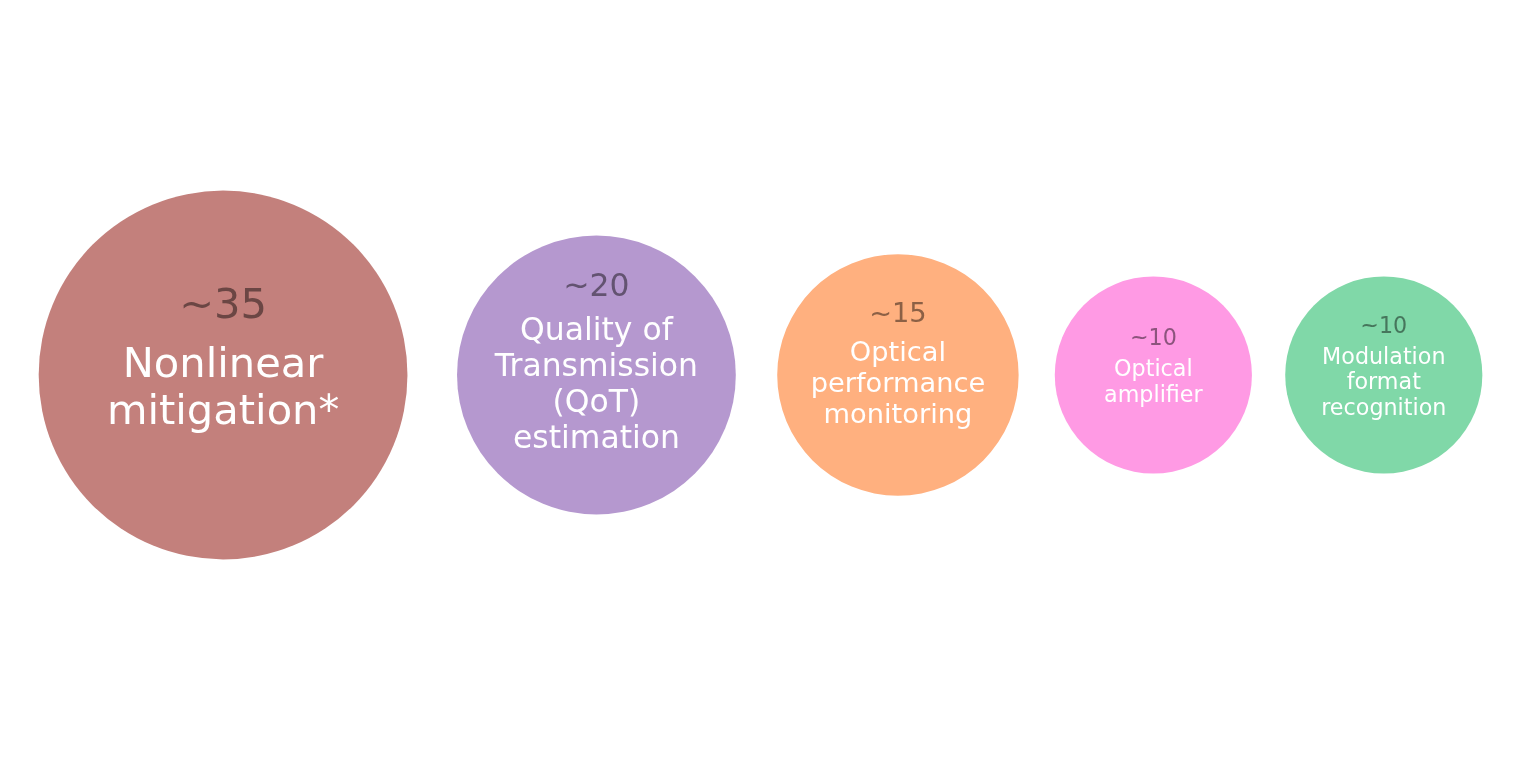  Describe the element at coordinates (223, 304) in the screenshot. I see `data-label: ~35` at that location.